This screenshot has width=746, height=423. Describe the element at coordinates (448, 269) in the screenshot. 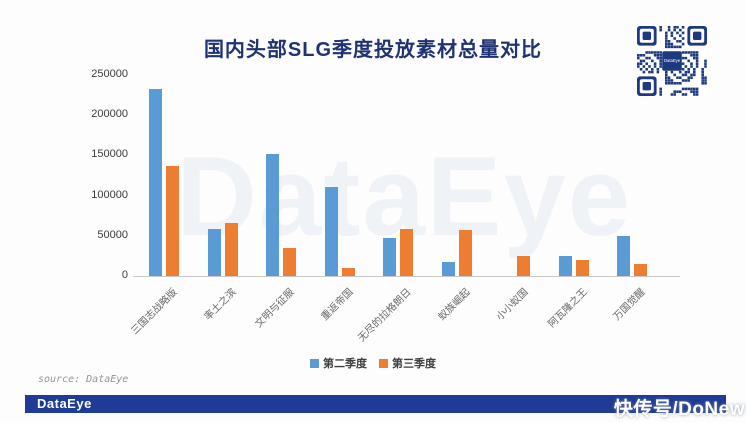

I see `bar-第二季度-蚁族崛起` at that location.